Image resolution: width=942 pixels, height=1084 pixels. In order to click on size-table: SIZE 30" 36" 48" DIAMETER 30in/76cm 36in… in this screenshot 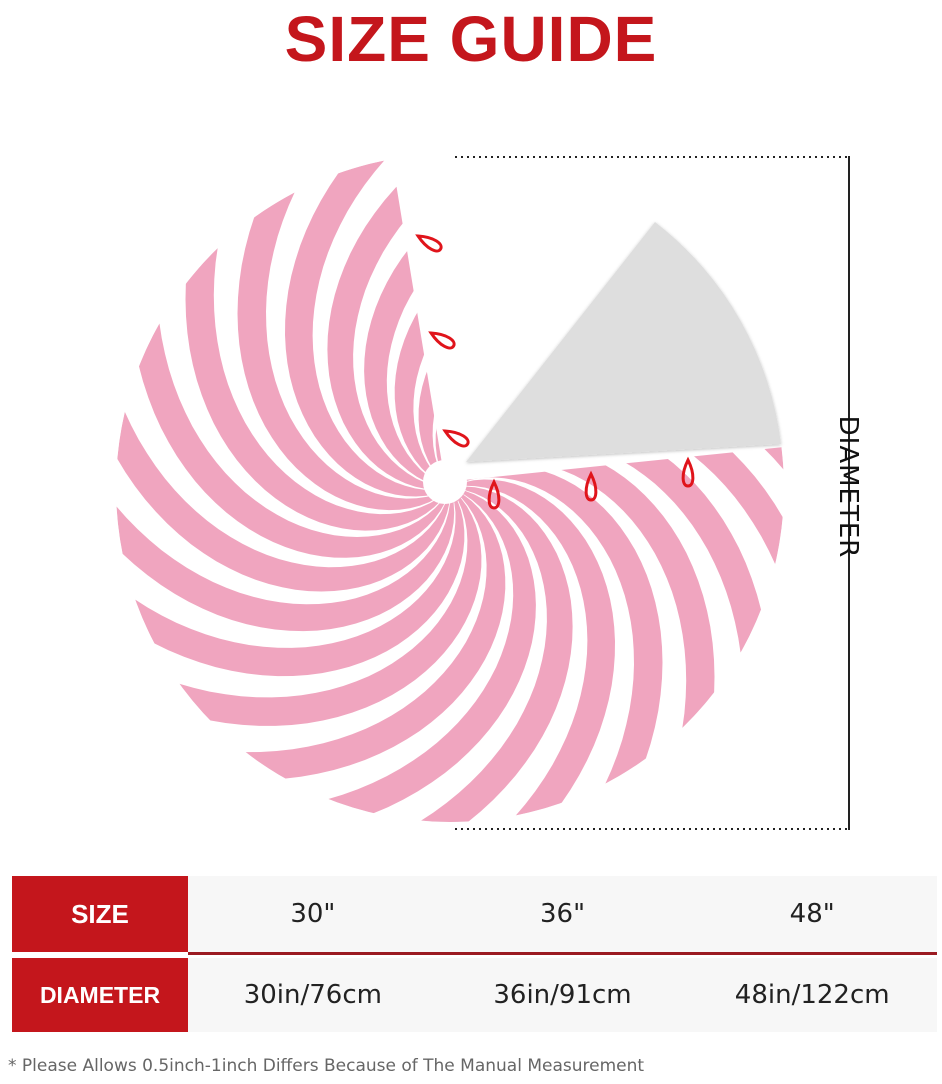, I will do `click(474, 954)`.